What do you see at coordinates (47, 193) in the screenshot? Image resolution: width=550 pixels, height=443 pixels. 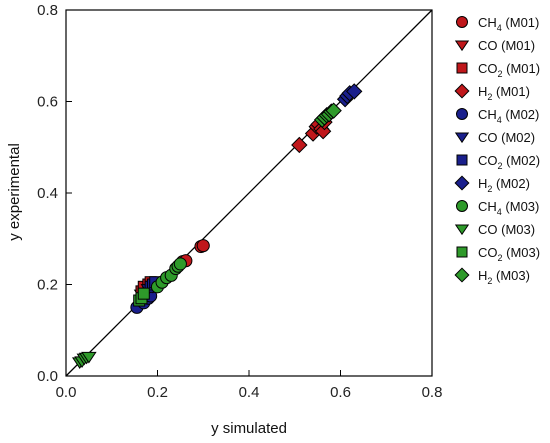 I see `y-tick-label: 0.4` at bounding box center [47, 193].